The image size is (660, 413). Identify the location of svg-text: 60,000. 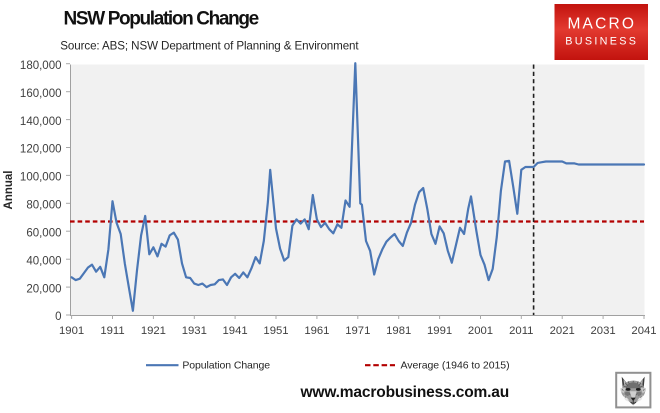
(43, 233).